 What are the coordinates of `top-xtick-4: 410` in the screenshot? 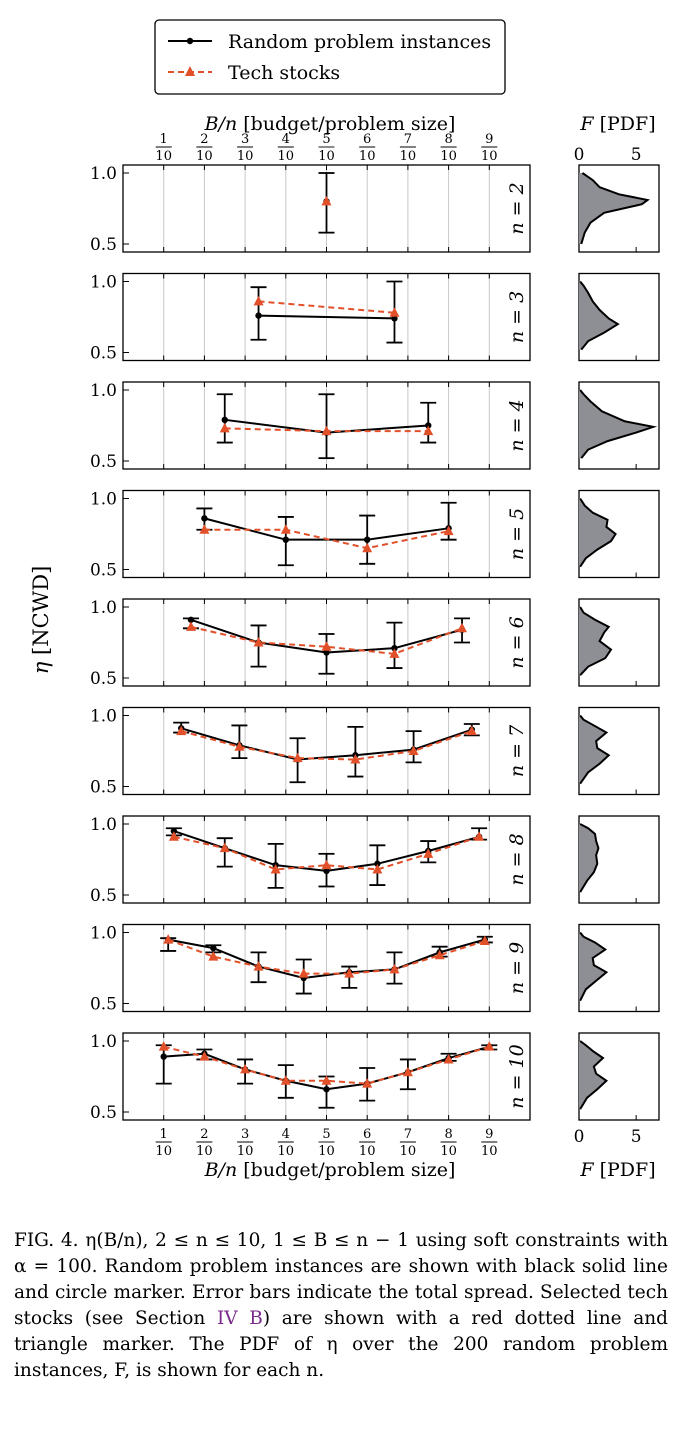 It's located at (286, 148).